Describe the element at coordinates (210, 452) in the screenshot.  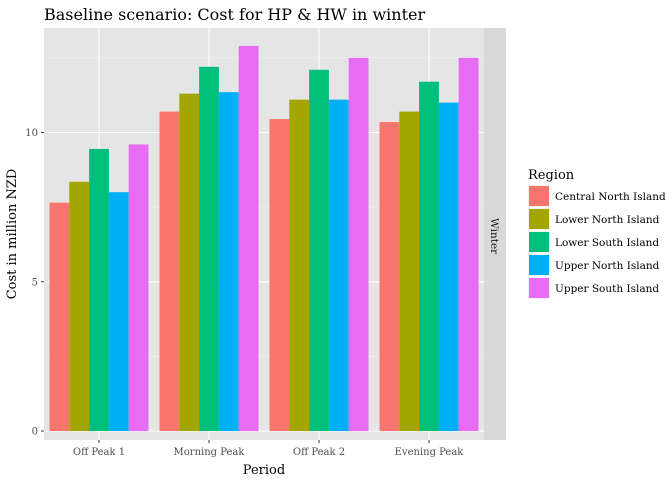
I see `x-tick-label: Morning Peak` at that location.